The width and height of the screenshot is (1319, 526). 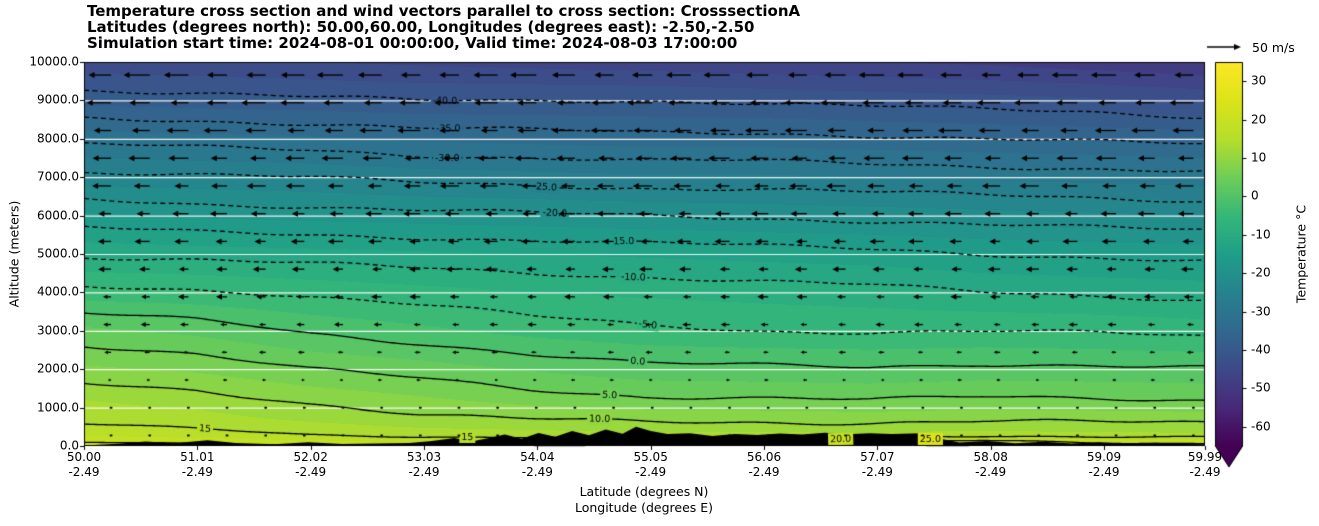 I want to click on y-tick-label: 1000.0, so click(x=58, y=407).